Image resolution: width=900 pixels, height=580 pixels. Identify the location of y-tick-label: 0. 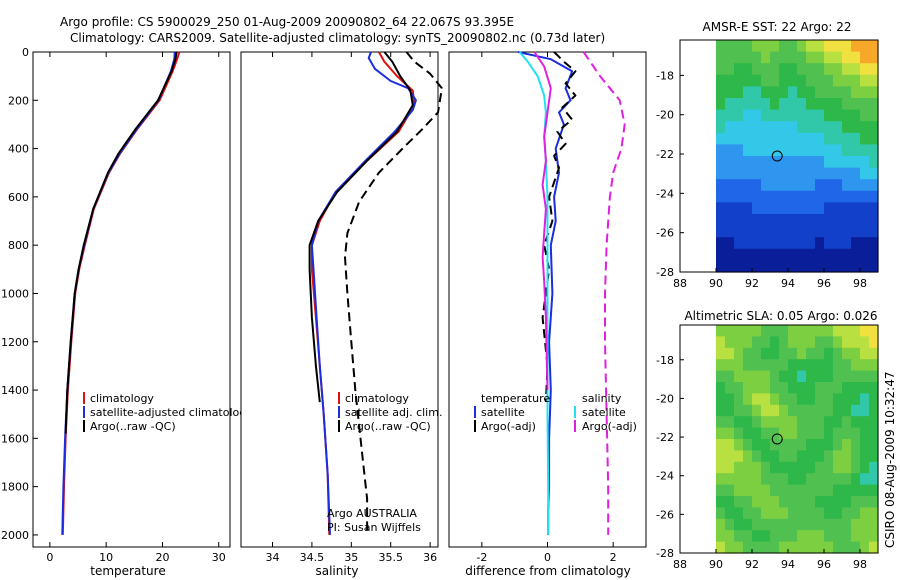
(25, 52).